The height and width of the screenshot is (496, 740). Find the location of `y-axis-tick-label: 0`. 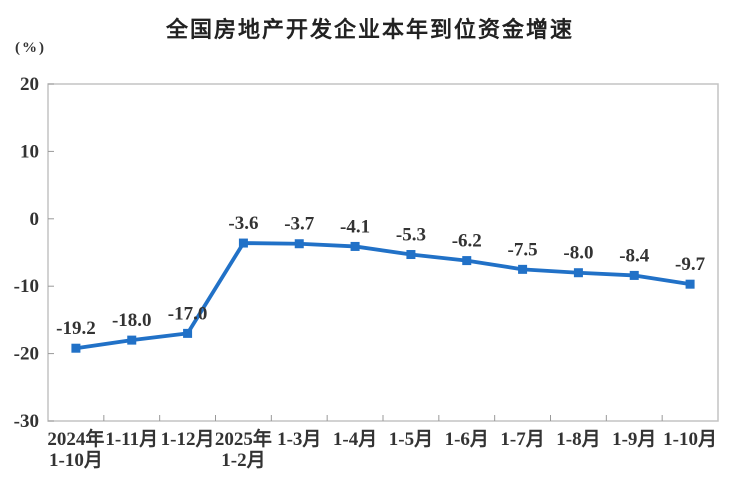

y-axis-tick-label: 0 is located at coordinates (35, 219).